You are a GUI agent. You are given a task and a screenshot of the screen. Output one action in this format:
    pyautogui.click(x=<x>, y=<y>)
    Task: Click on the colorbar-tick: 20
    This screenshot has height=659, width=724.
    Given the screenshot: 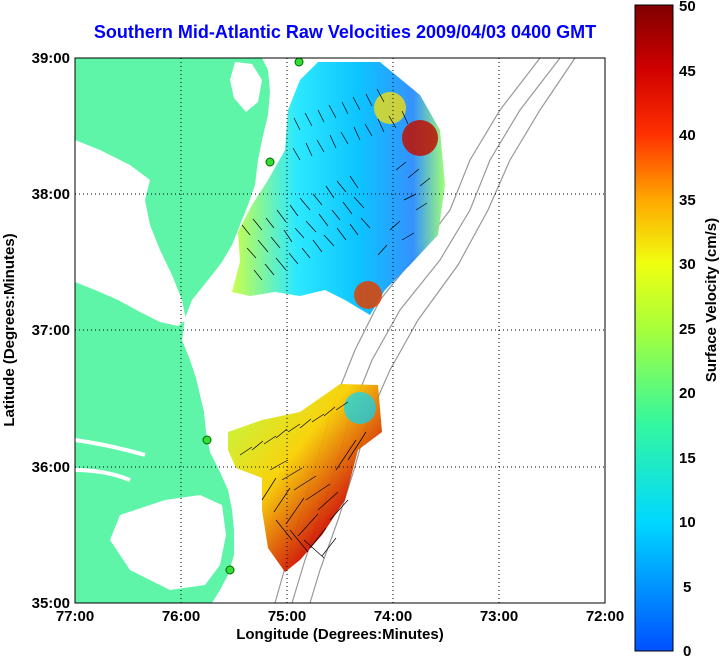 What is the action you would take?
    pyautogui.click(x=687, y=393)
    